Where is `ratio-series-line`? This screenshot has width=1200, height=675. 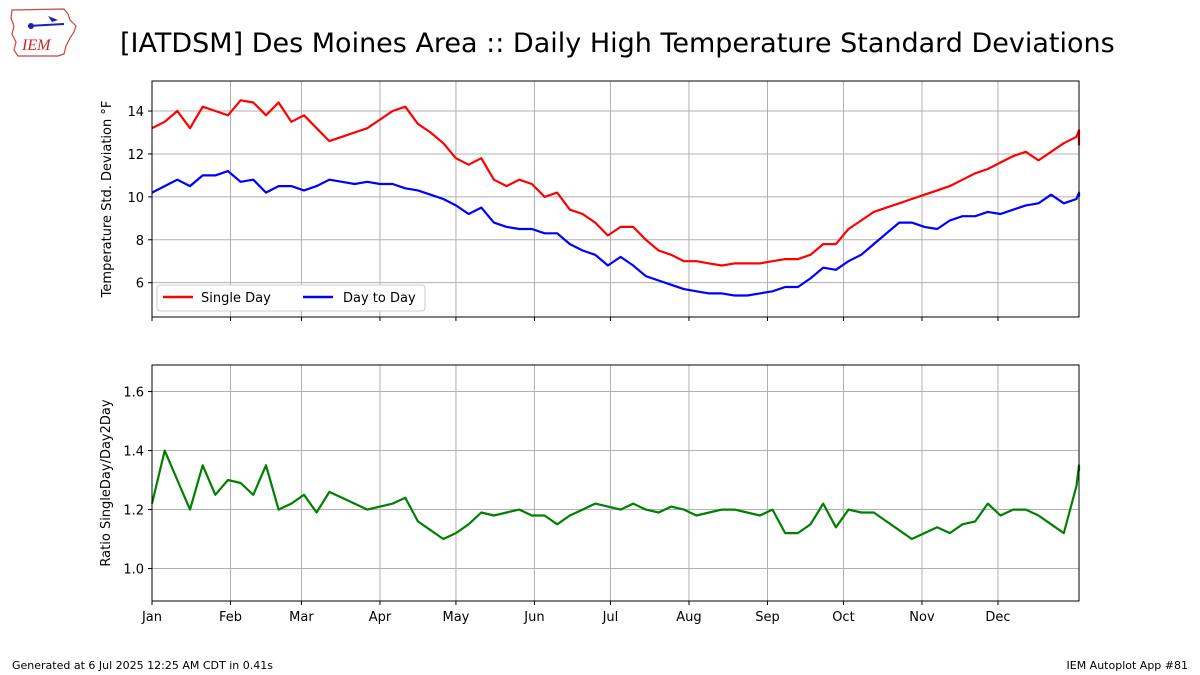 ratio-series-line is located at coordinates (615, 495).